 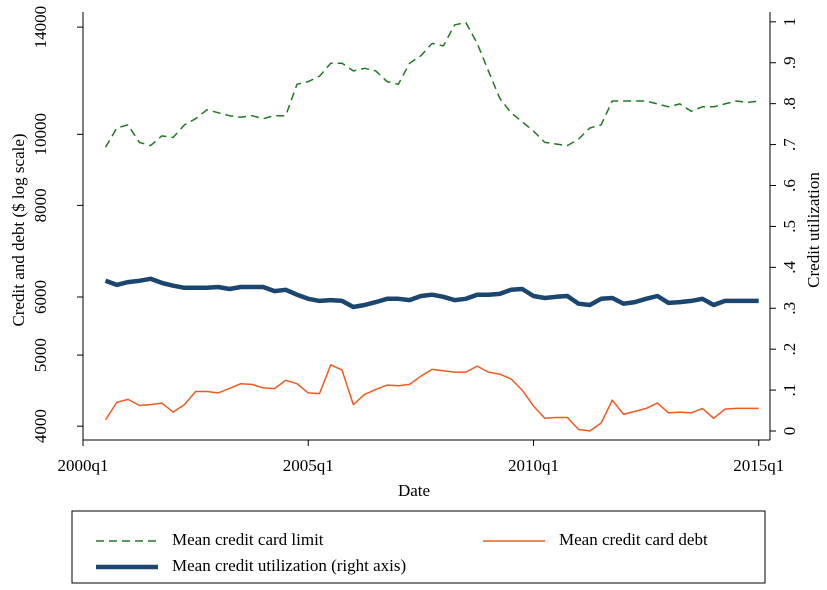 What do you see at coordinates (789, 431) in the screenshot?
I see `y2-tick-label: 0` at bounding box center [789, 431].